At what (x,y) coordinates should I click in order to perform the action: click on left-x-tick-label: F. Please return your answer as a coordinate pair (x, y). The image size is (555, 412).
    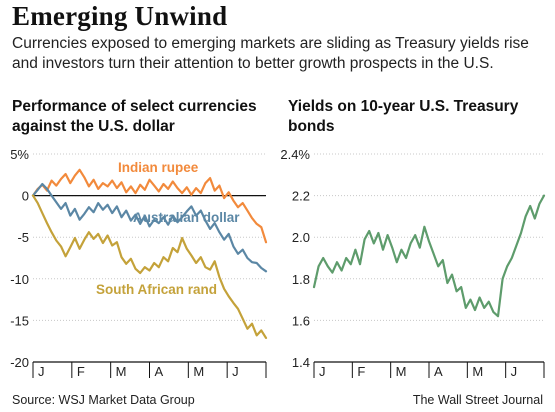
    Looking at the image, I should click on (81, 371).